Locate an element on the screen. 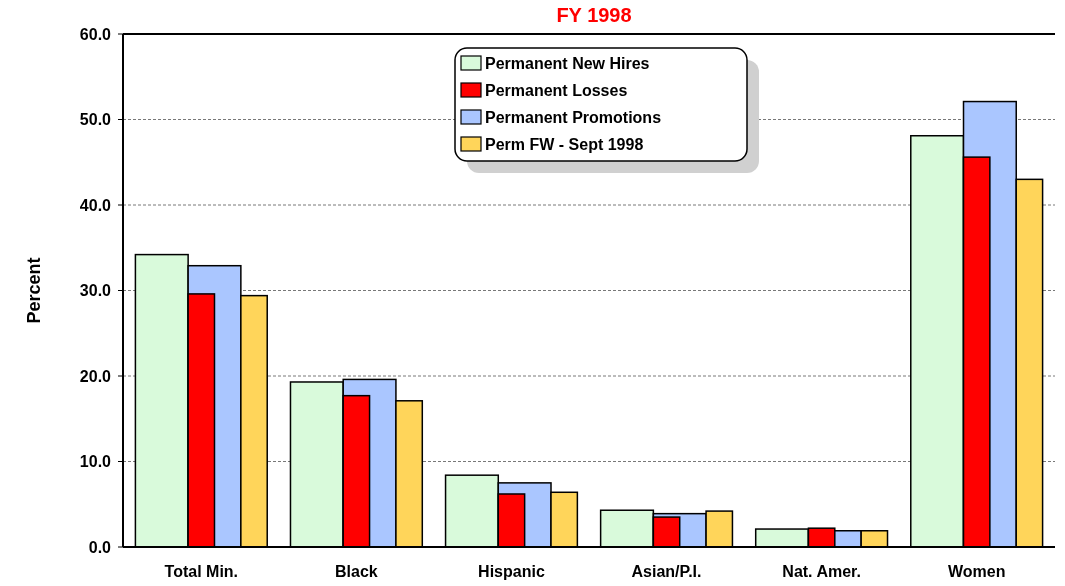 The image size is (1065, 586). x-tick-label: Black is located at coordinates (356, 571).